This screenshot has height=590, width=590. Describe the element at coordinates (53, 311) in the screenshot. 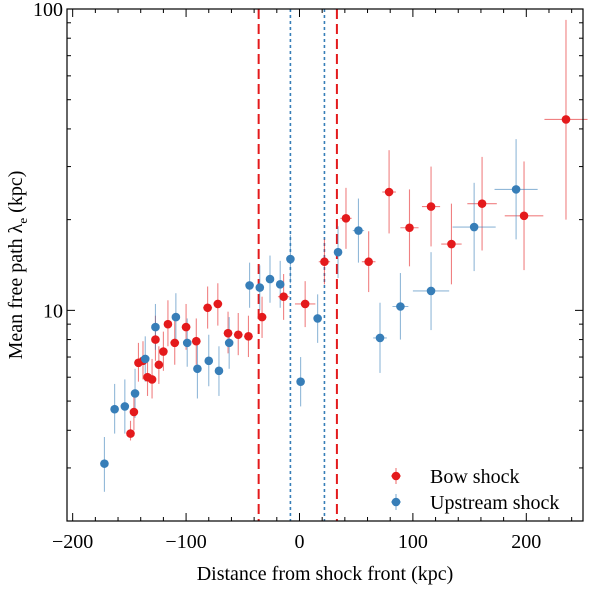

I see `y-tick-label: 10` at that location.